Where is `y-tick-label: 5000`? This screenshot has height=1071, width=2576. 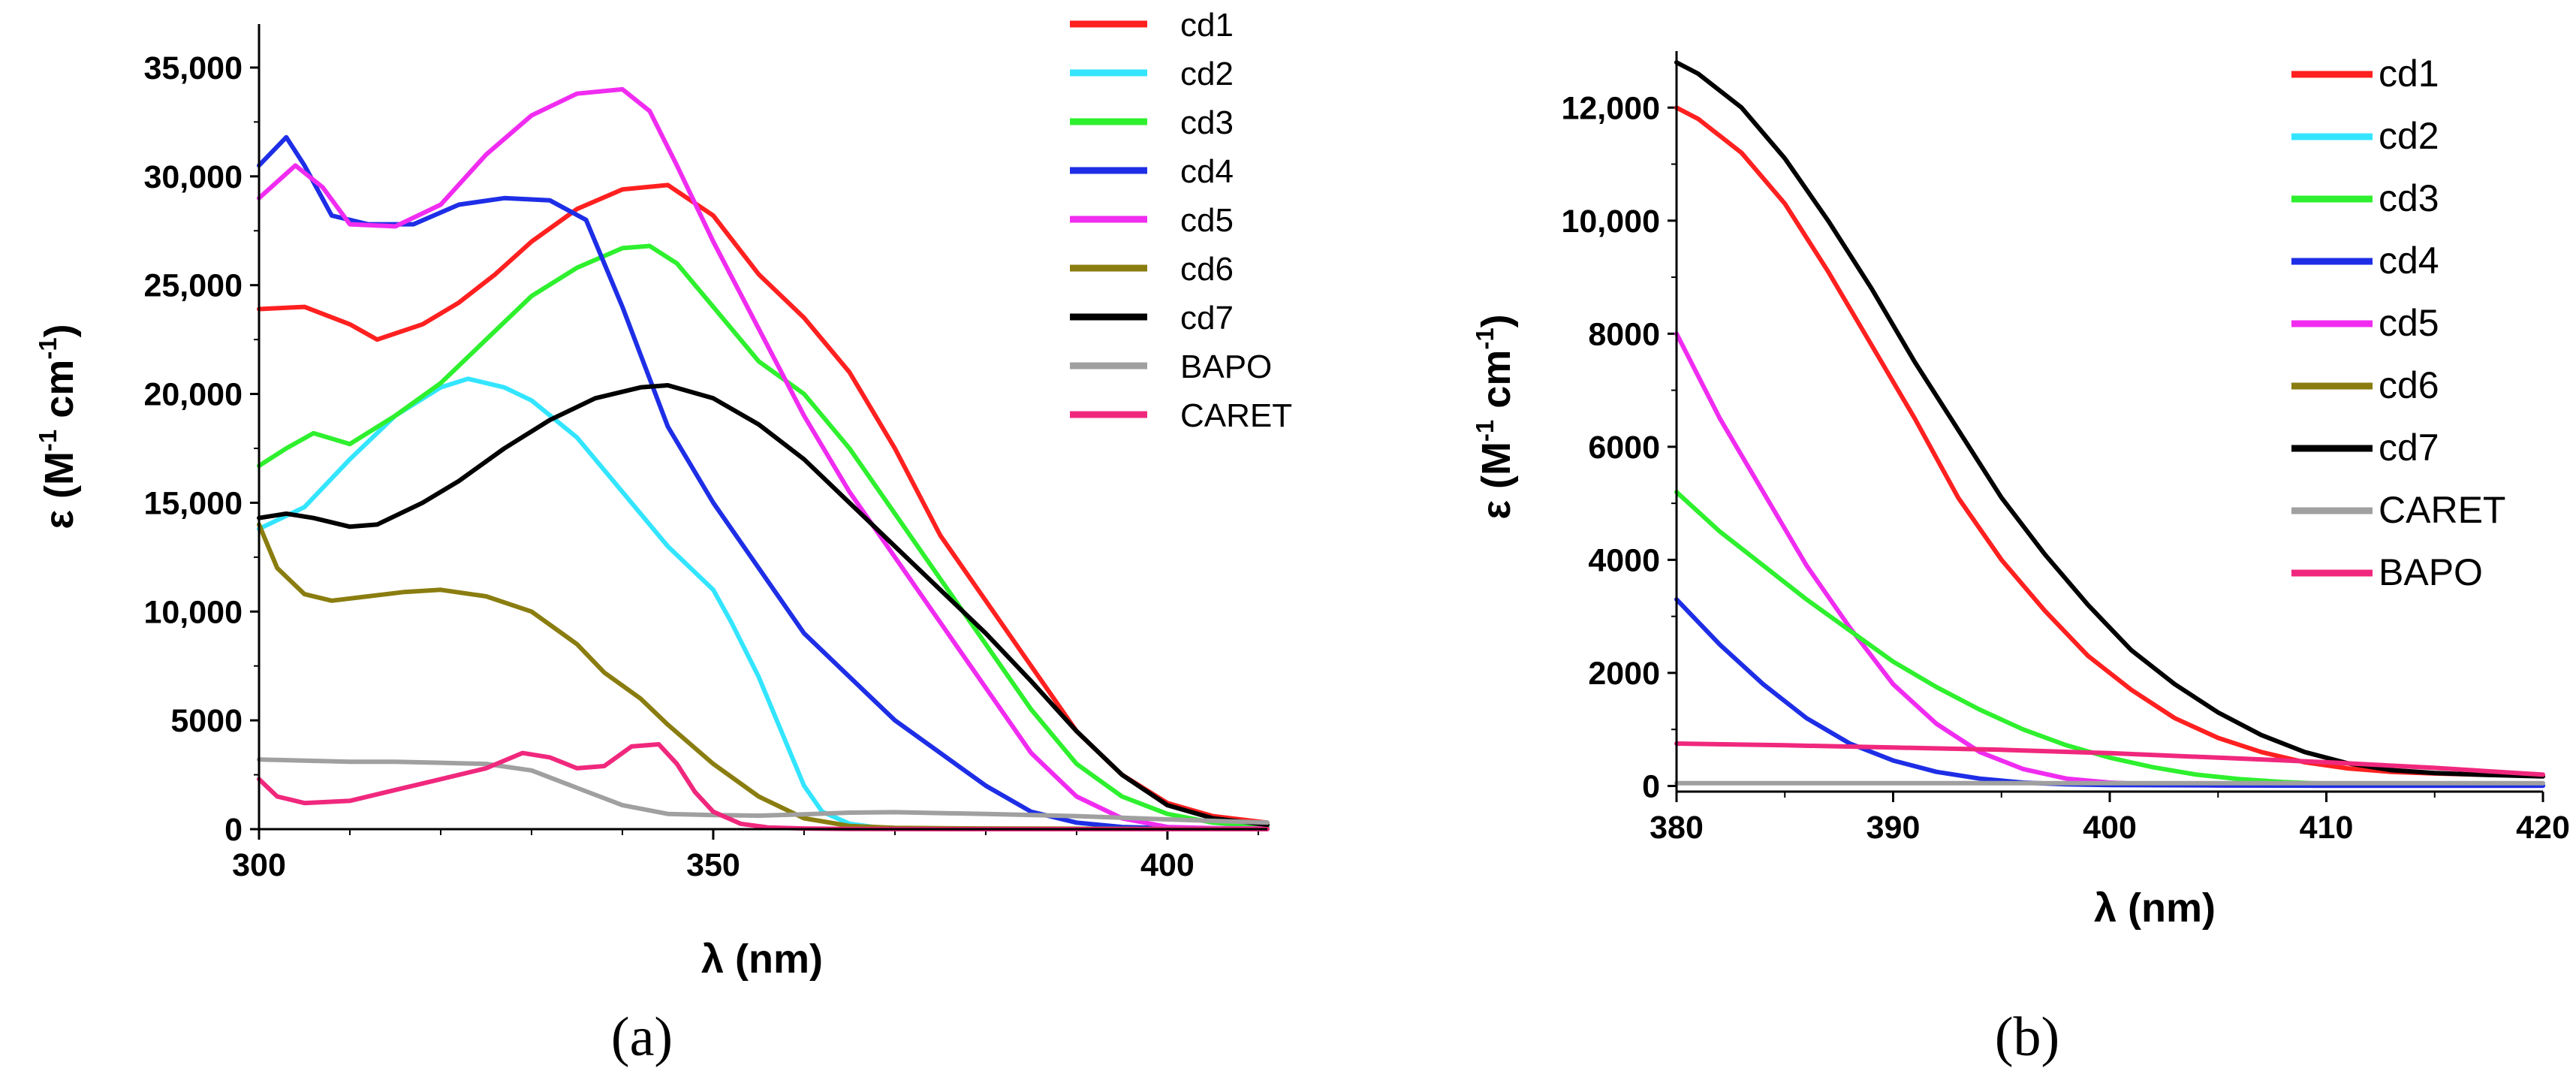 y-tick-label: 5000 is located at coordinates (206, 721).